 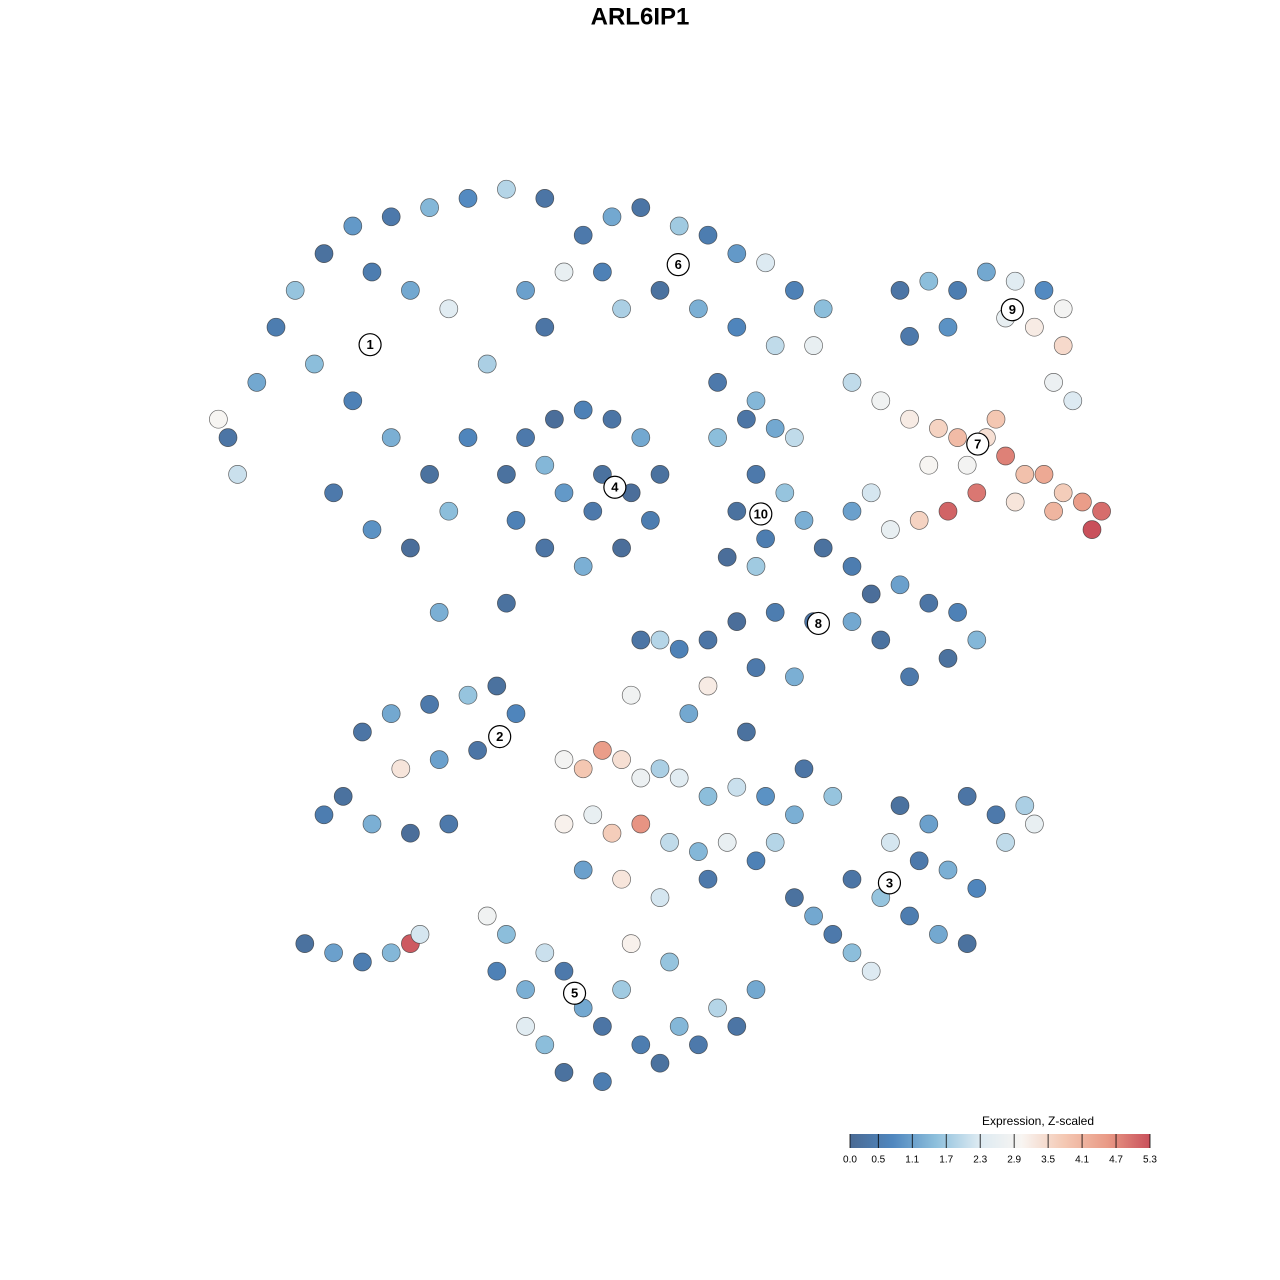 I want to click on colorbar-tick-label: 4.7, so click(x=1116, y=1160).